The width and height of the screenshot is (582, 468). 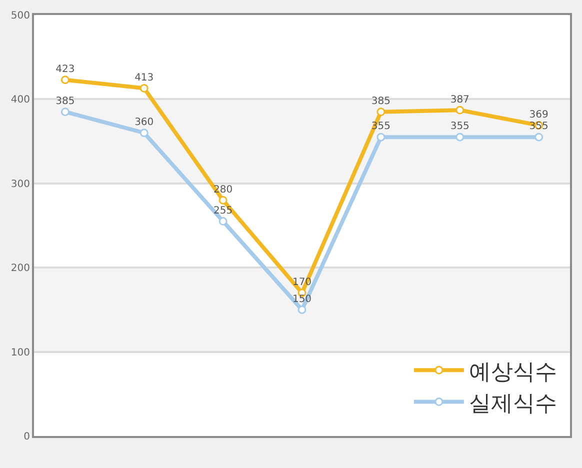 I want to click on data-label: 150, so click(x=302, y=299).